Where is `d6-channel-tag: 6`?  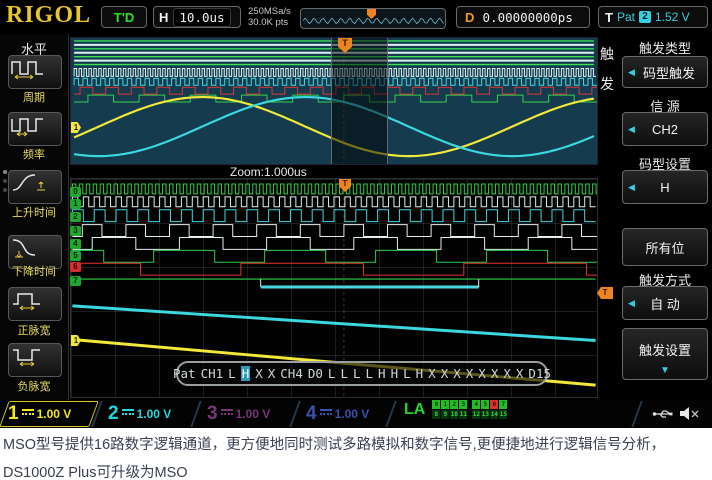 d6-channel-tag: 6 is located at coordinates (75, 267).